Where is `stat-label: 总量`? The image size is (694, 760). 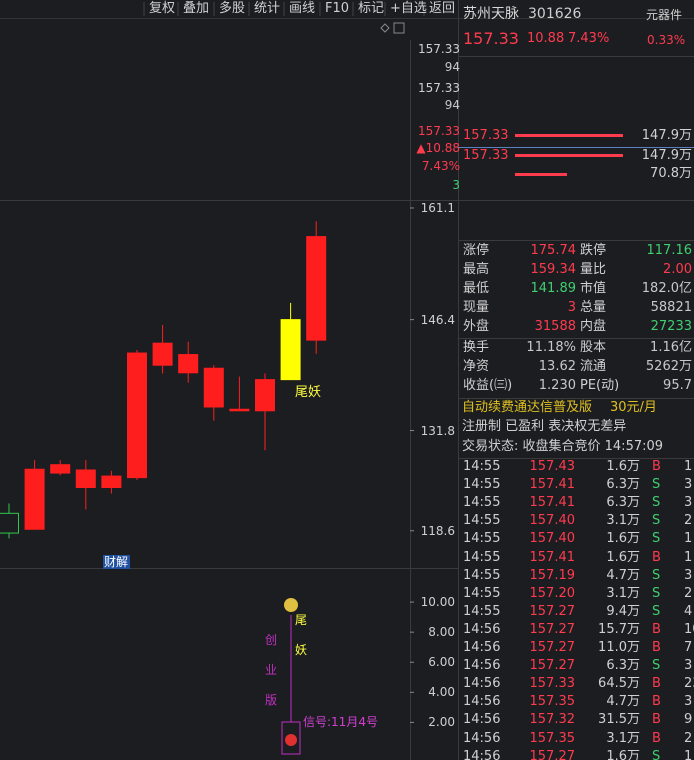
stat-label: 总量 is located at coordinates (593, 307).